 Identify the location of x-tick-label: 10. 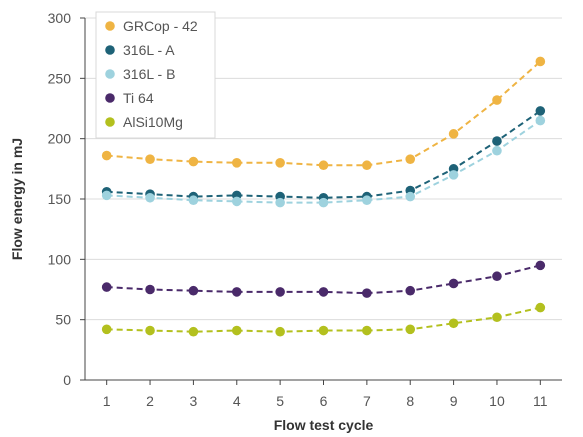
(497, 401).